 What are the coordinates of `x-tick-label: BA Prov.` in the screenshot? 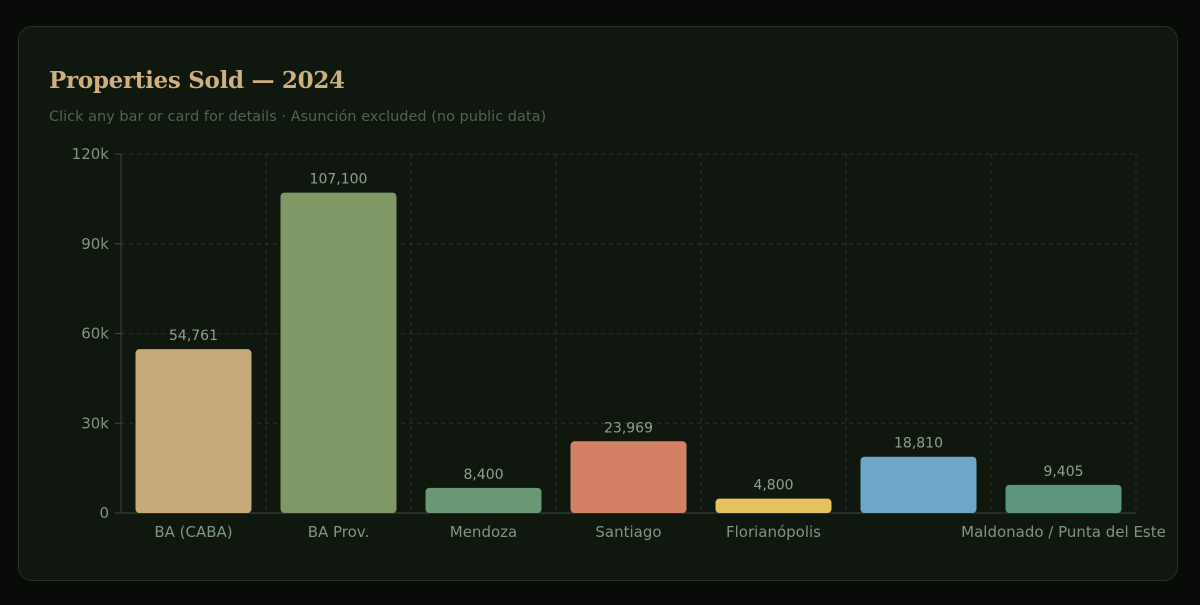 It's located at (339, 532).